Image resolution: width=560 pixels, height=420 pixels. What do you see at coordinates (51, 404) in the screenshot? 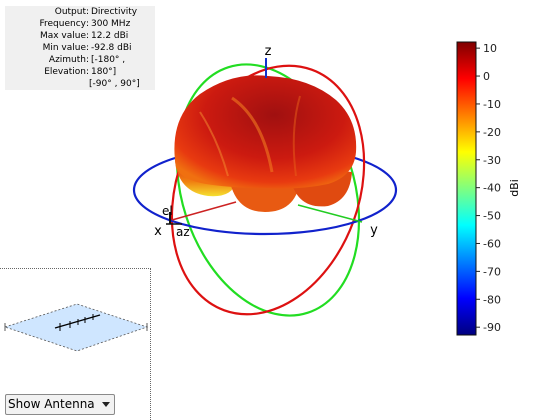
I see `dropdown-value: Show Antenna` at bounding box center [51, 404].